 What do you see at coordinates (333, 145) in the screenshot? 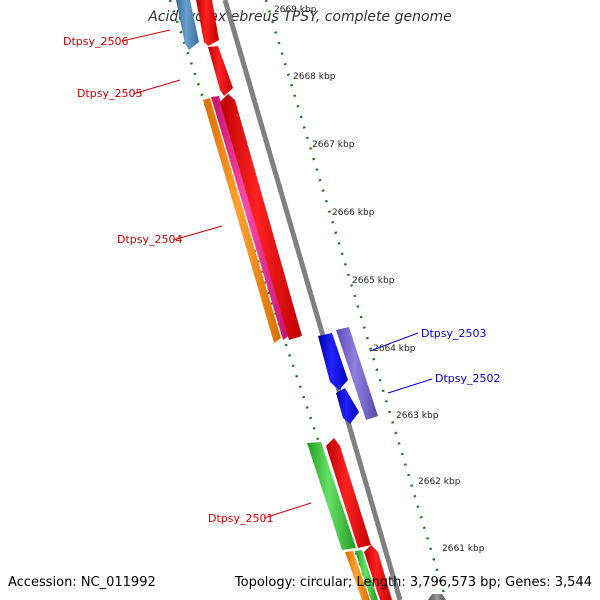
I see `tick-label-2667: 2667 kbp` at bounding box center [333, 145].